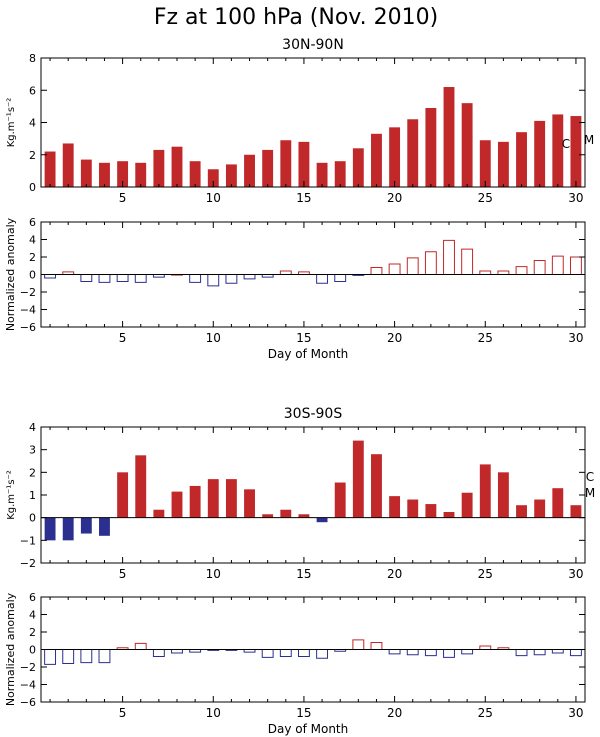  Describe the element at coordinates (296, 17) in the screenshot. I see `figure-title: Fz at 100 hPa (Nov. 2010)` at that location.